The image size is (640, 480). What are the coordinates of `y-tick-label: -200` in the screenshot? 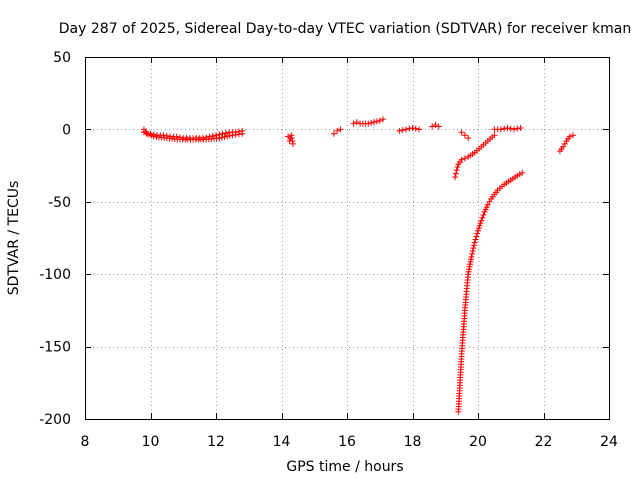 It's located at (55, 420).